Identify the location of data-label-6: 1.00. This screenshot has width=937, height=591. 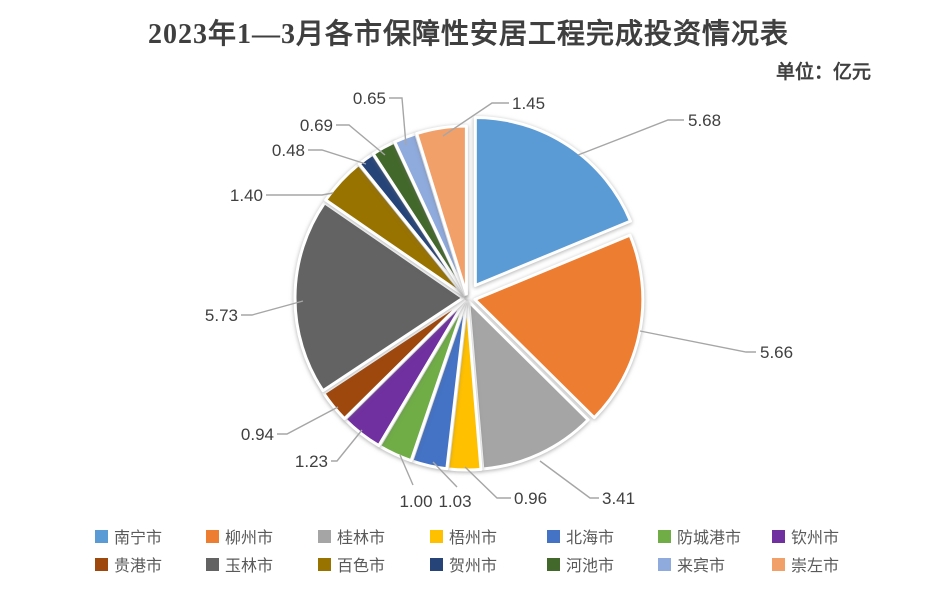
(415, 501).